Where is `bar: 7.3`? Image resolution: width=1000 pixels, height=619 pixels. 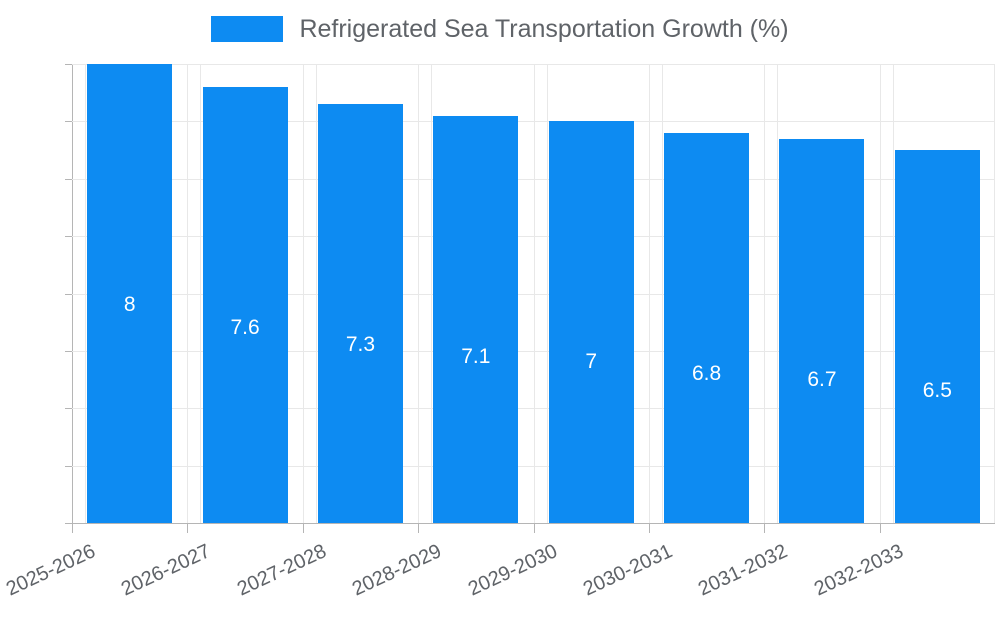 bar: 7.3 is located at coordinates (360, 313).